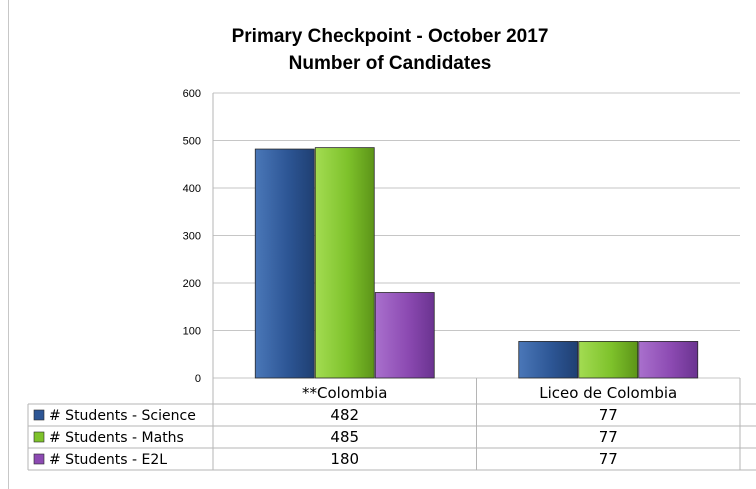 Image resolution: width=756 pixels, height=489 pixels. What do you see at coordinates (192, 189) in the screenshot?
I see `y-tick-label: 400` at bounding box center [192, 189].